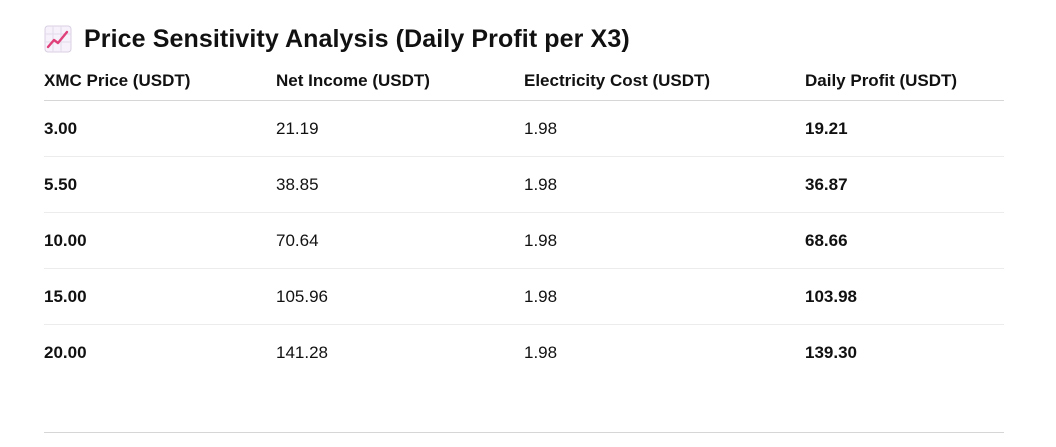 The image size is (1056, 447). I want to click on cell-net-income: 141.28, so click(302, 352).